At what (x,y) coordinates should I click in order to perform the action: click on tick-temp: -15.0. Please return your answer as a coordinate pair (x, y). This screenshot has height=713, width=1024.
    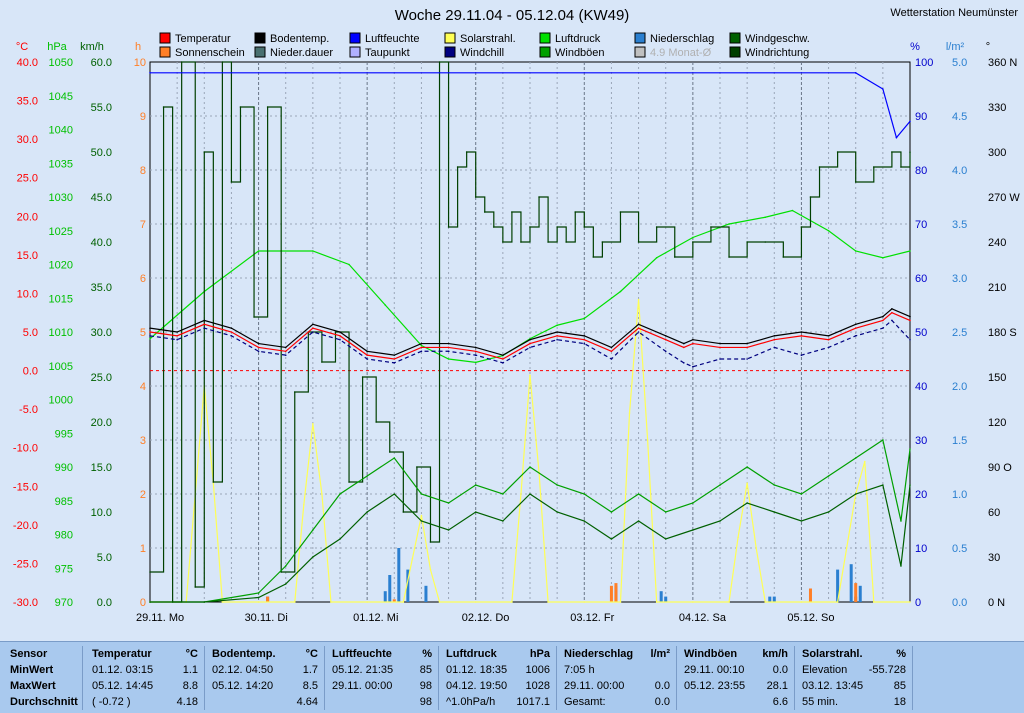
    Looking at the image, I should click on (25, 487).